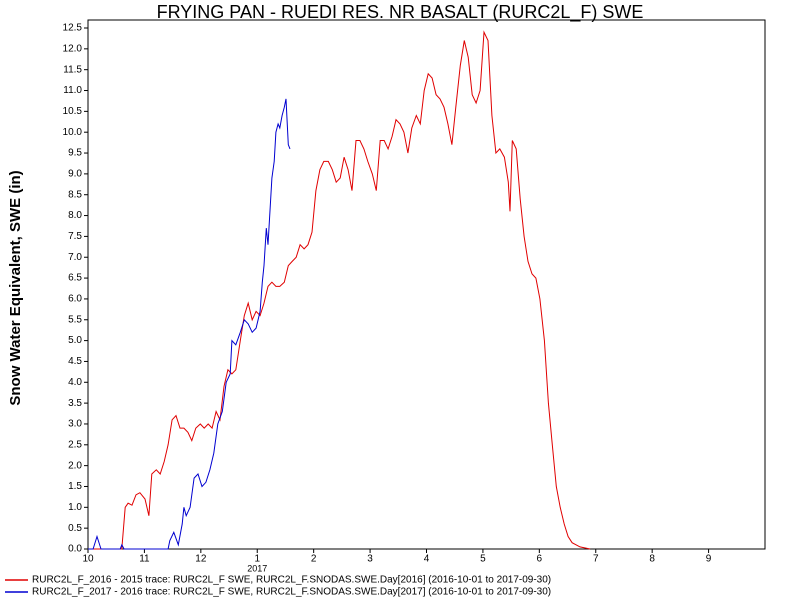 This screenshot has width=800, height=600. What do you see at coordinates (75, 361) in the screenshot?
I see `y-tick-label: 4.5` at bounding box center [75, 361].